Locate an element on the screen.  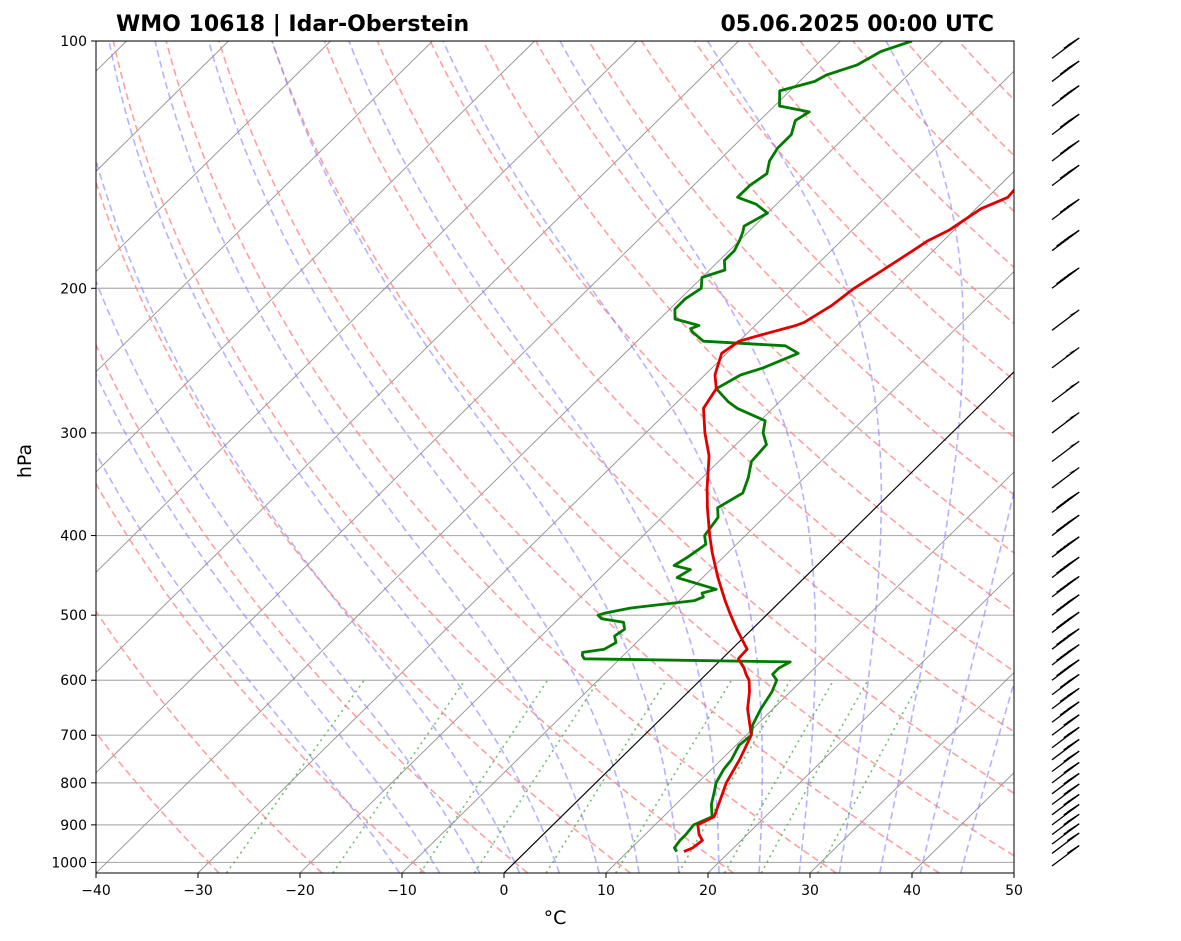
x-tick-label: 30 is located at coordinates (810, 891).